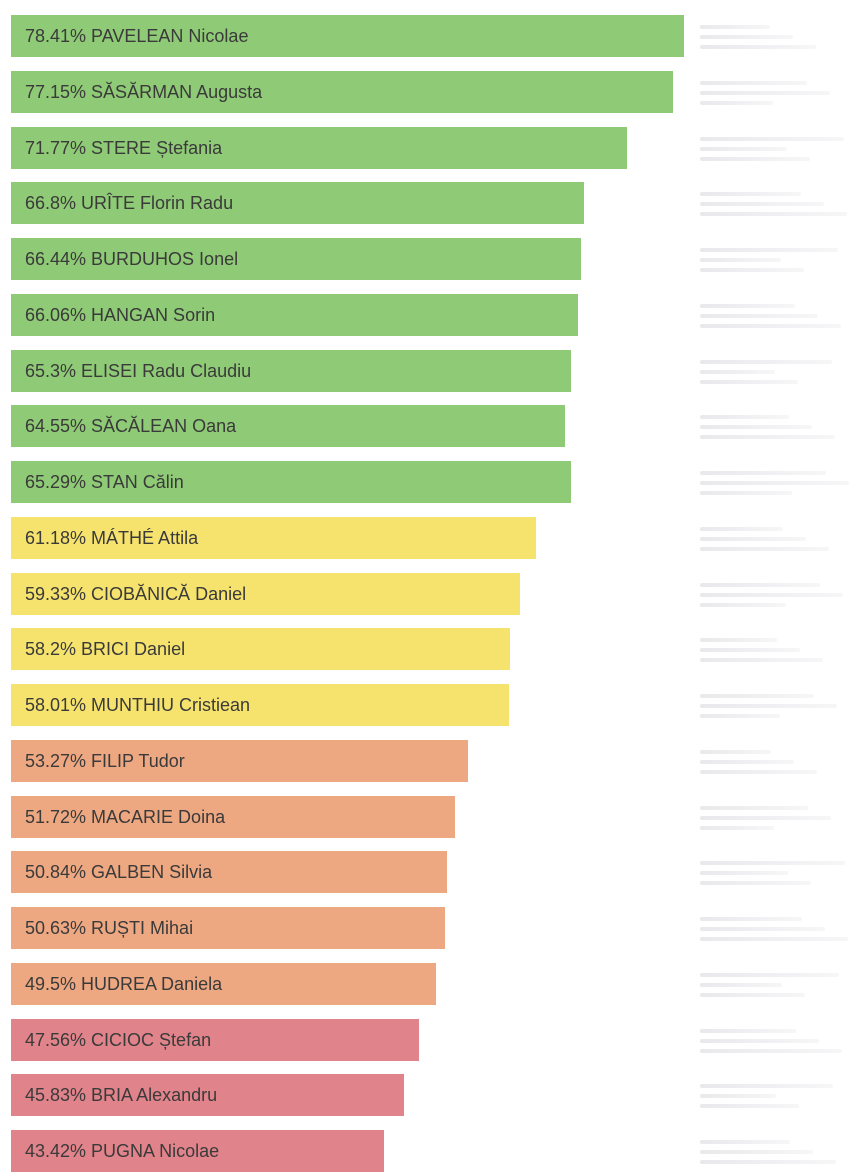  I want to click on bar-label: 49.5% HUDREA Daniela, so click(124, 983).